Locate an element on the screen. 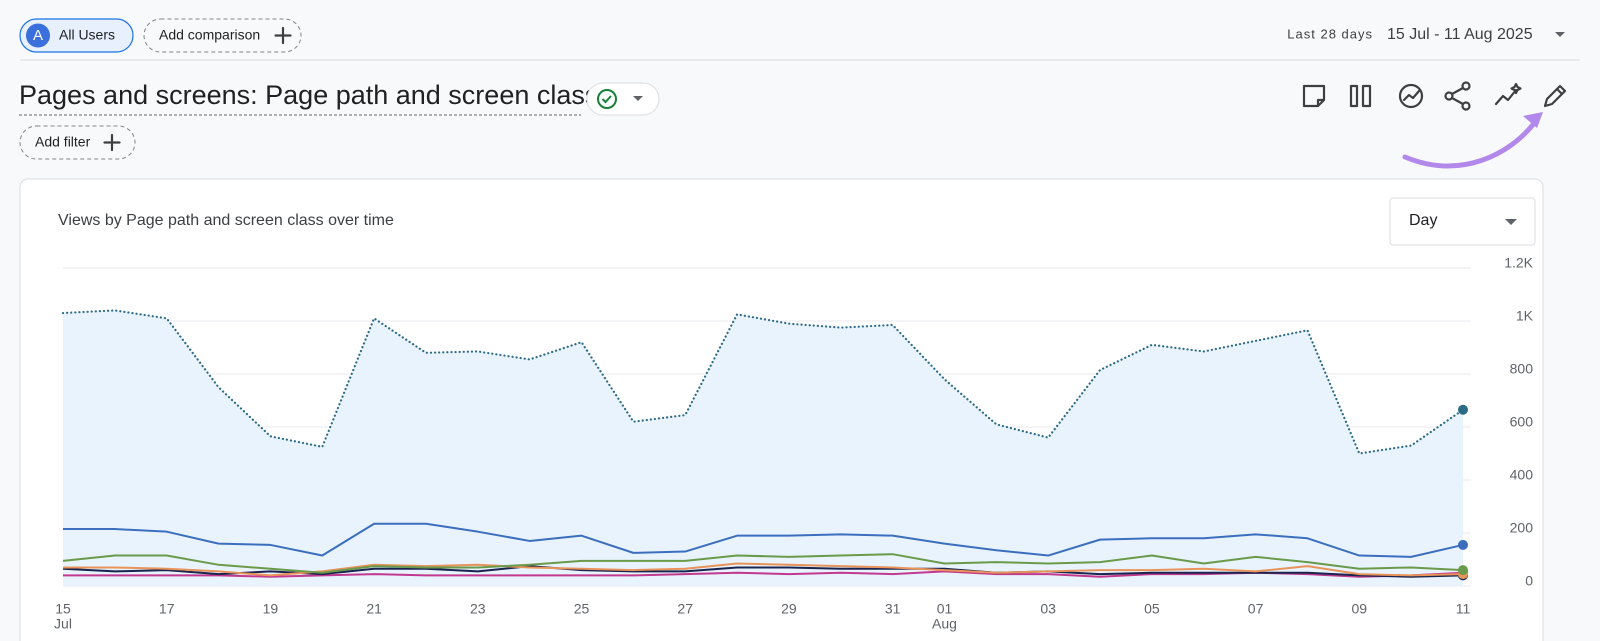 This screenshot has height=641, width=1600. check-mark is located at coordinates (606, 99).